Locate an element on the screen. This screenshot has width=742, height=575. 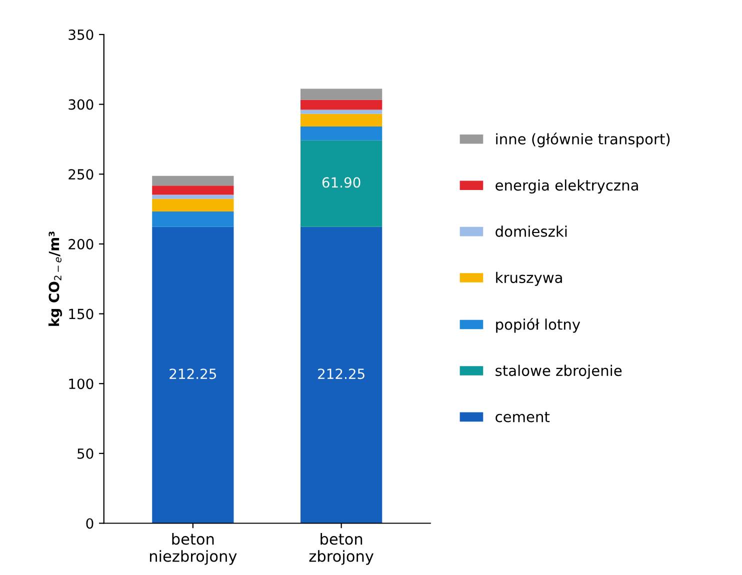
legend-label: domieszki is located at coordinates (531, 231).